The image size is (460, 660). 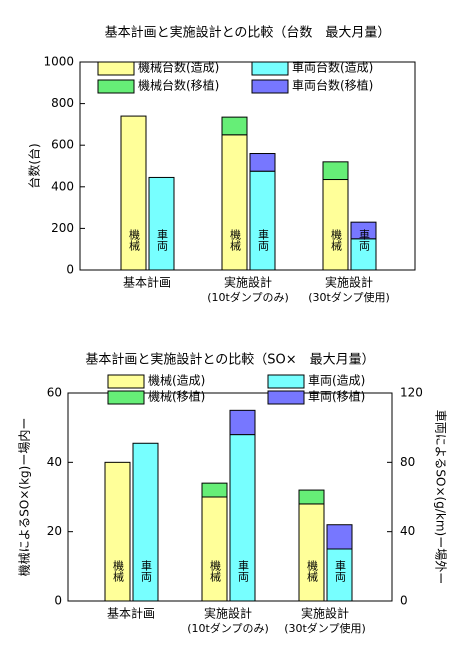 What do you see at coordinates (24, 497) in the screenshot?
I see `y-axis-label: 機械によるSO×(kg)ー場内ー` at bounding box center [24, 497].